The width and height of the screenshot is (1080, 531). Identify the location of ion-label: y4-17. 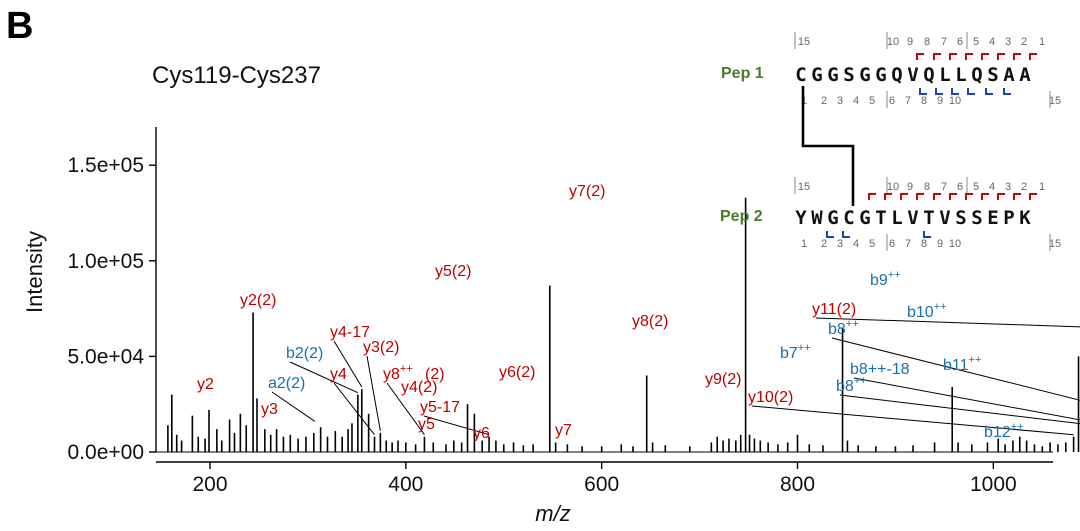
(350, 332).